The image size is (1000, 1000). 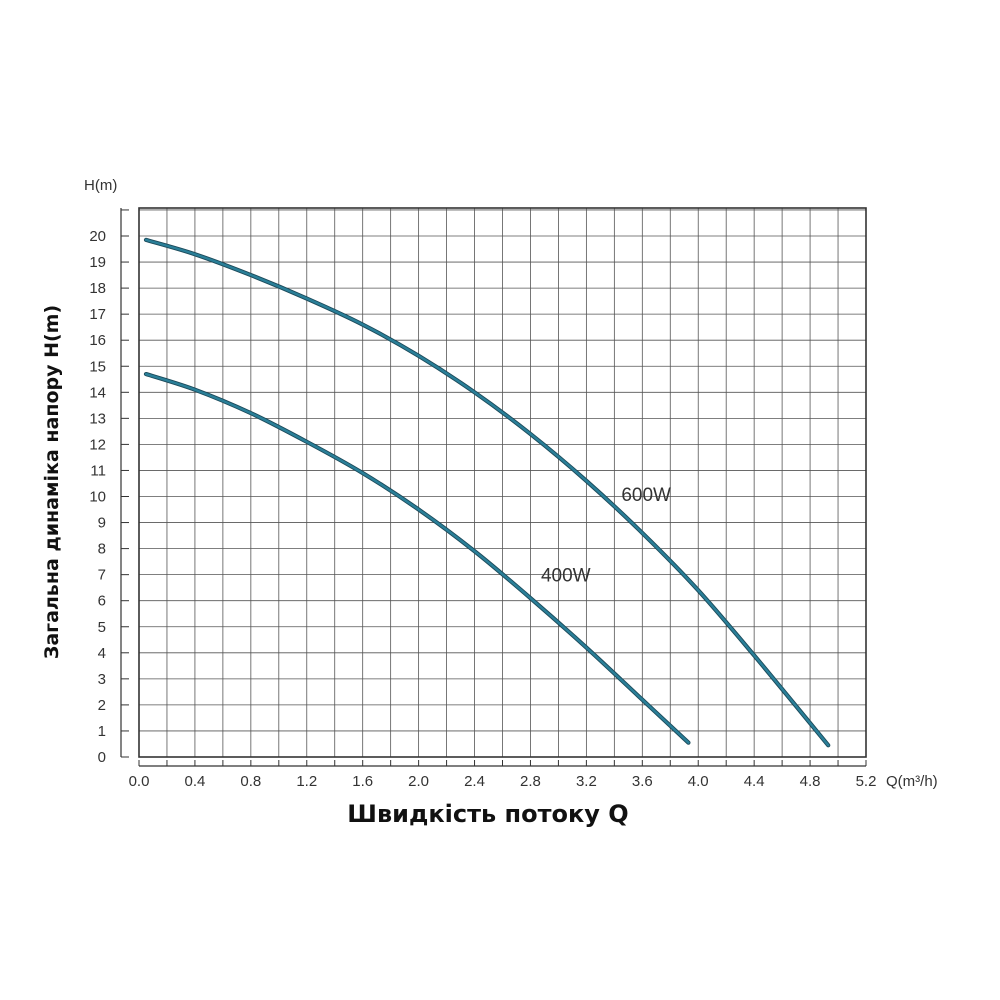 I want to click on y-tick-label: 5, so click(x=102, y=627).